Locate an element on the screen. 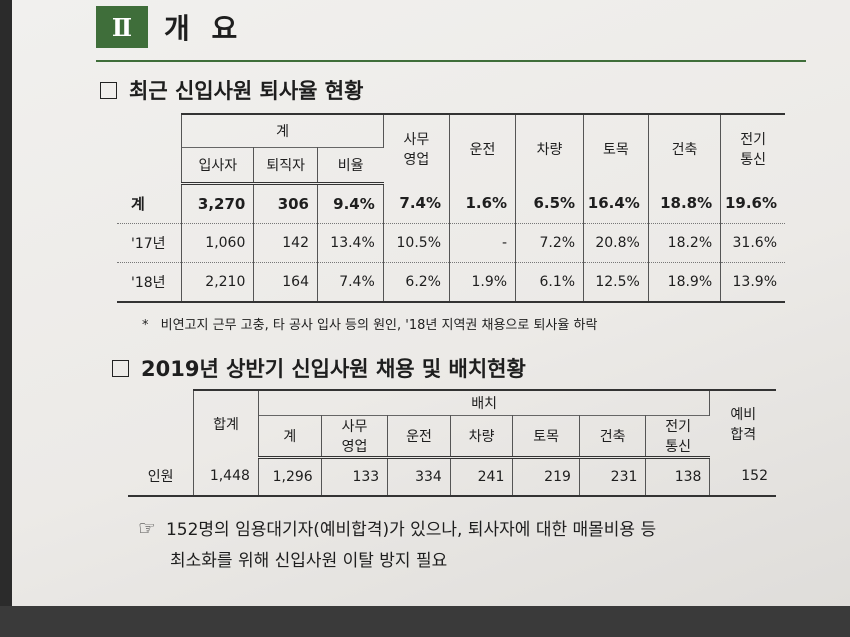 This screenshot has width=850, height=637. group-header-placement: 배치 is located at coordinates (484, 402).